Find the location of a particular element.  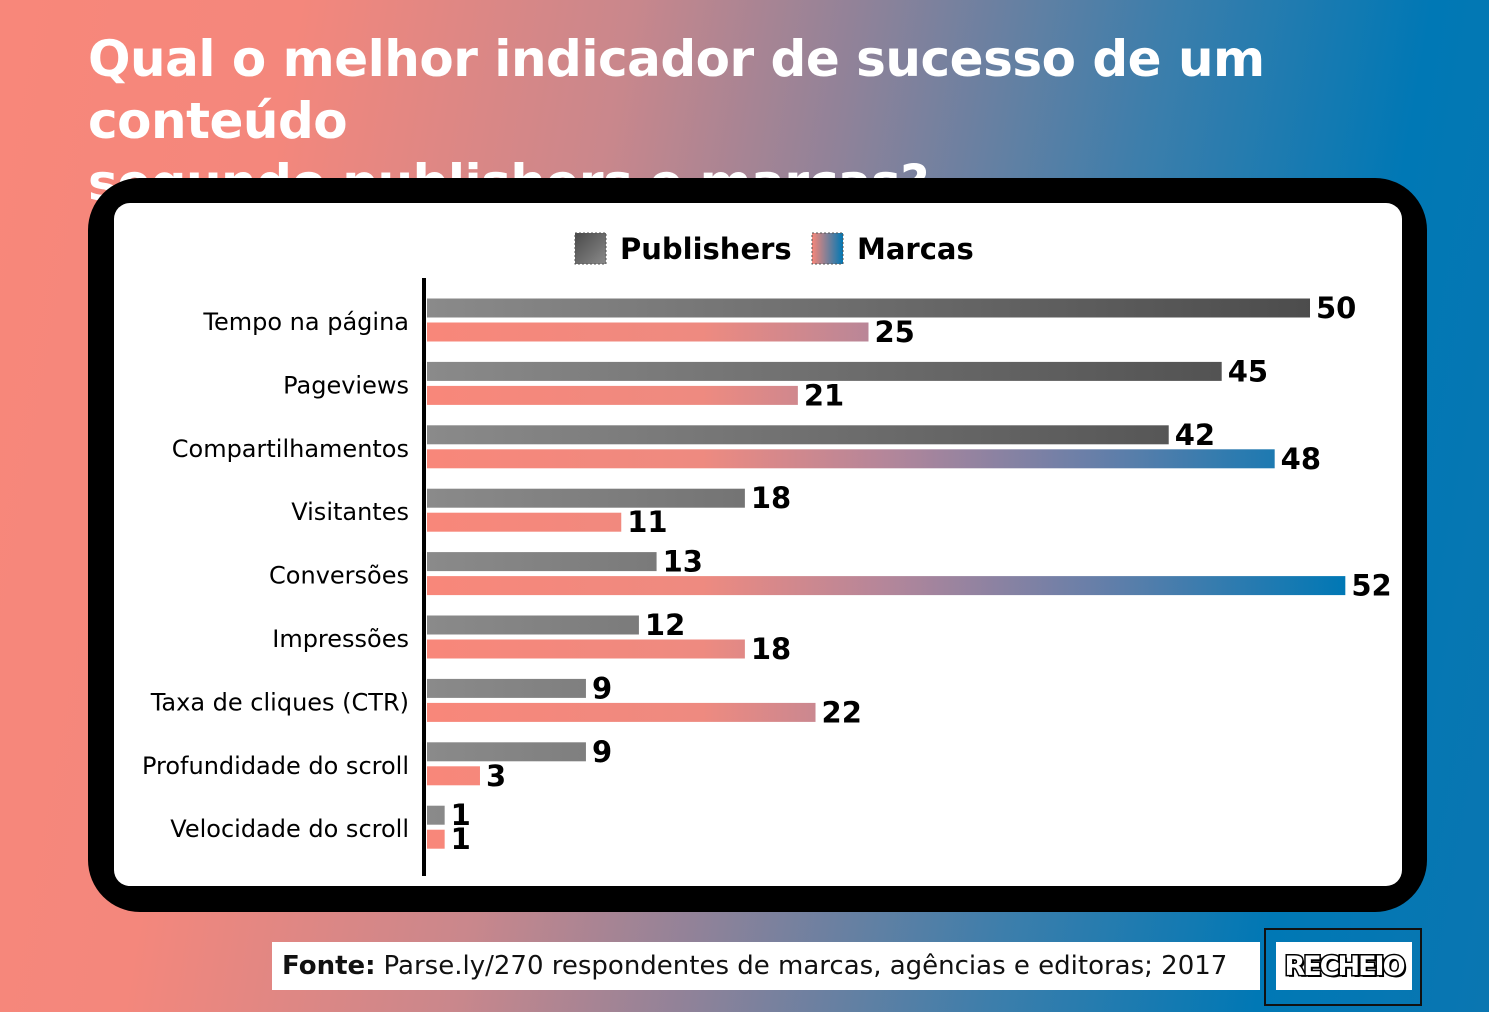

category-label-compartilhamentos: Compartilhamentos is located at coordinates (290, 449).